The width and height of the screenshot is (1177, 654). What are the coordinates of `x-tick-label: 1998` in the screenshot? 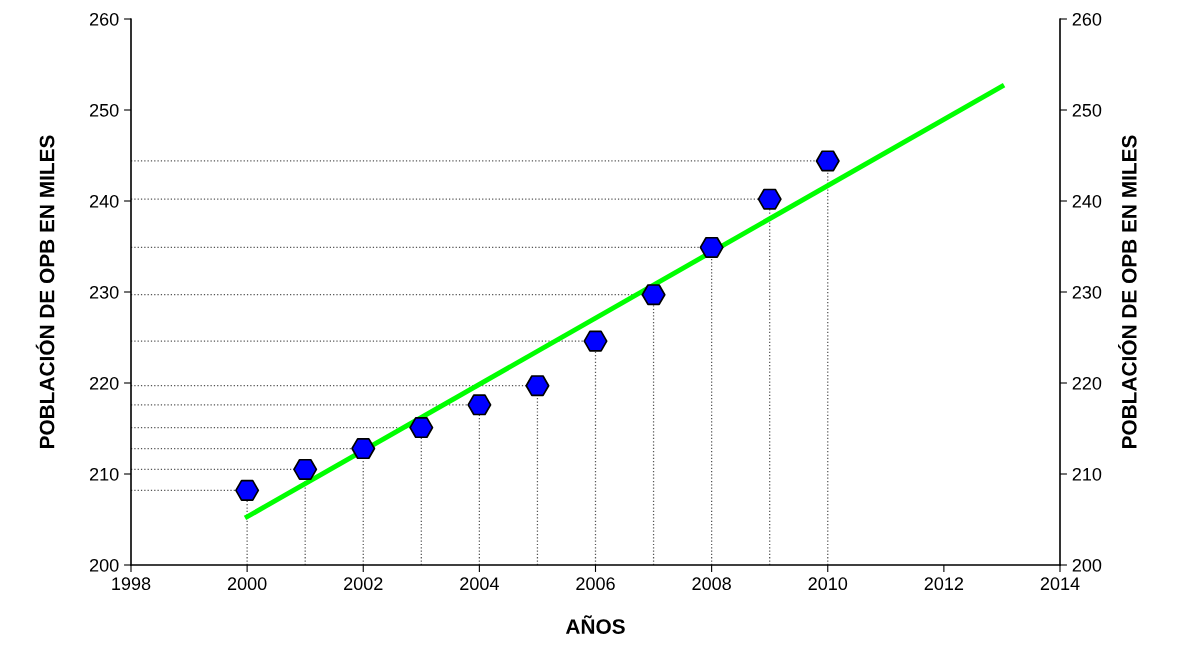 It's located at (131, 584).